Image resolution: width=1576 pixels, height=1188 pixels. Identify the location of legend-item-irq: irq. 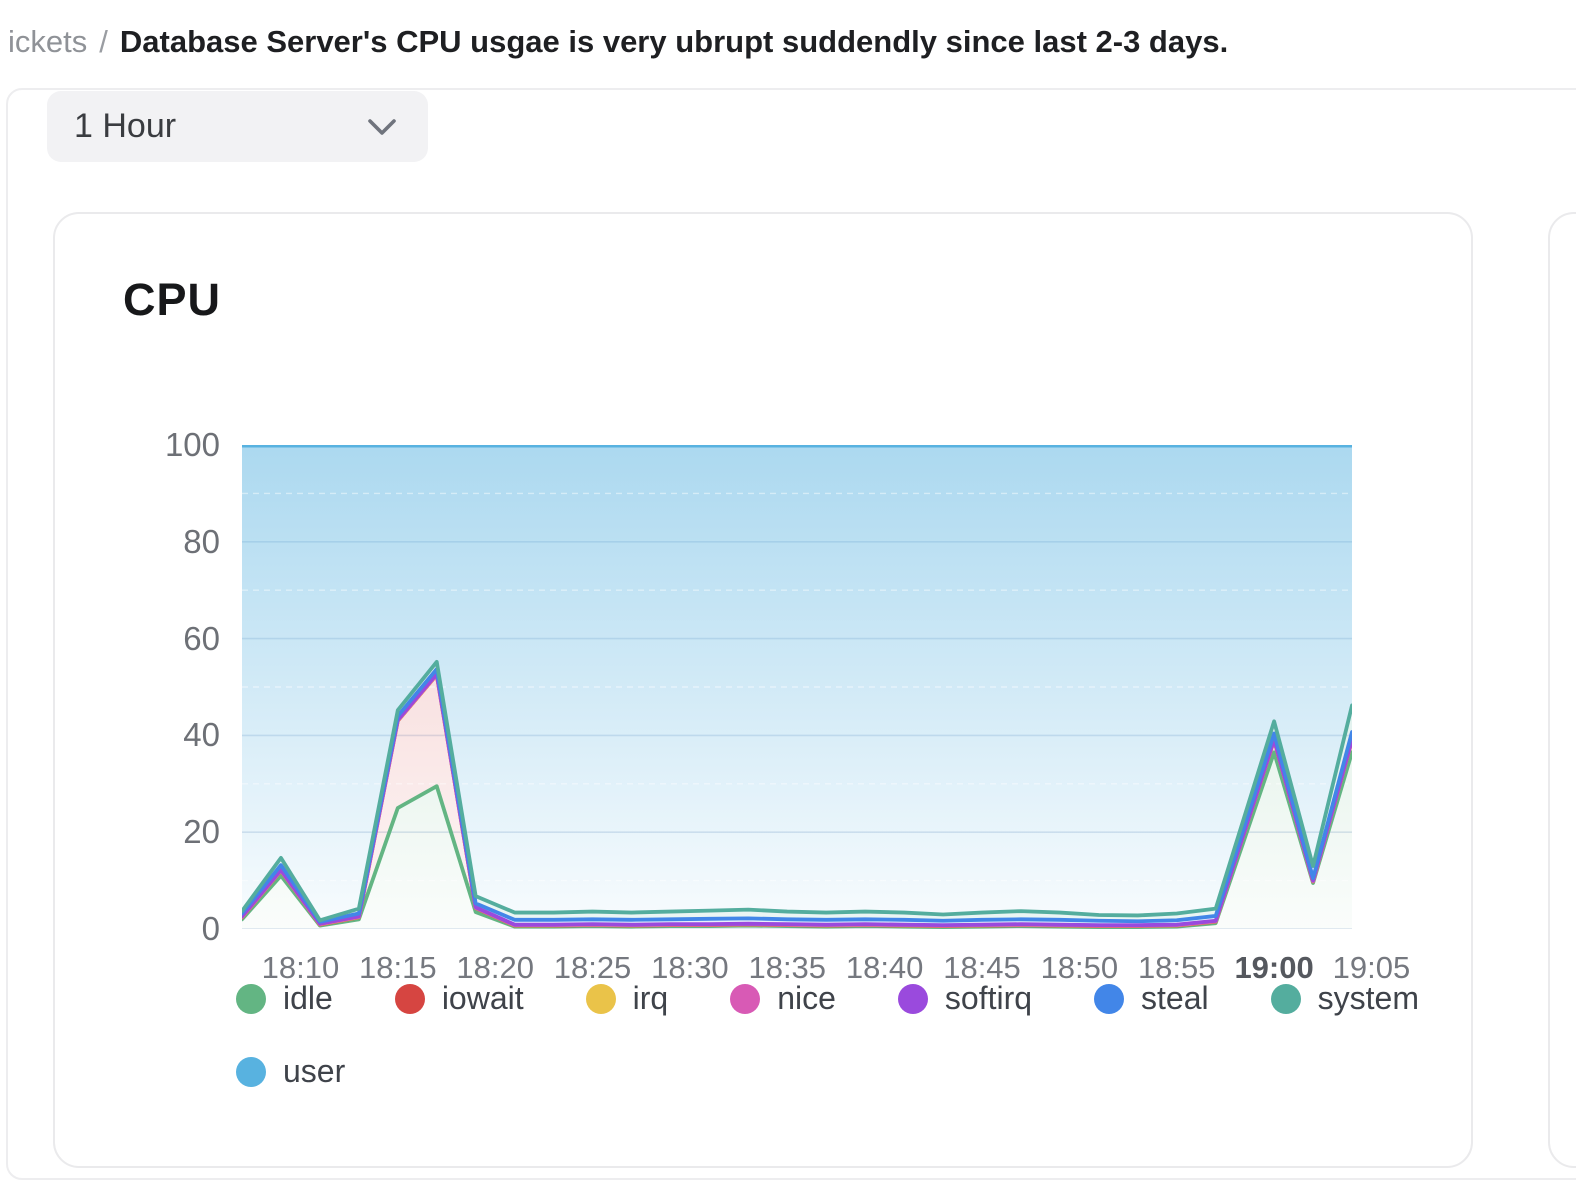
(627, 998).